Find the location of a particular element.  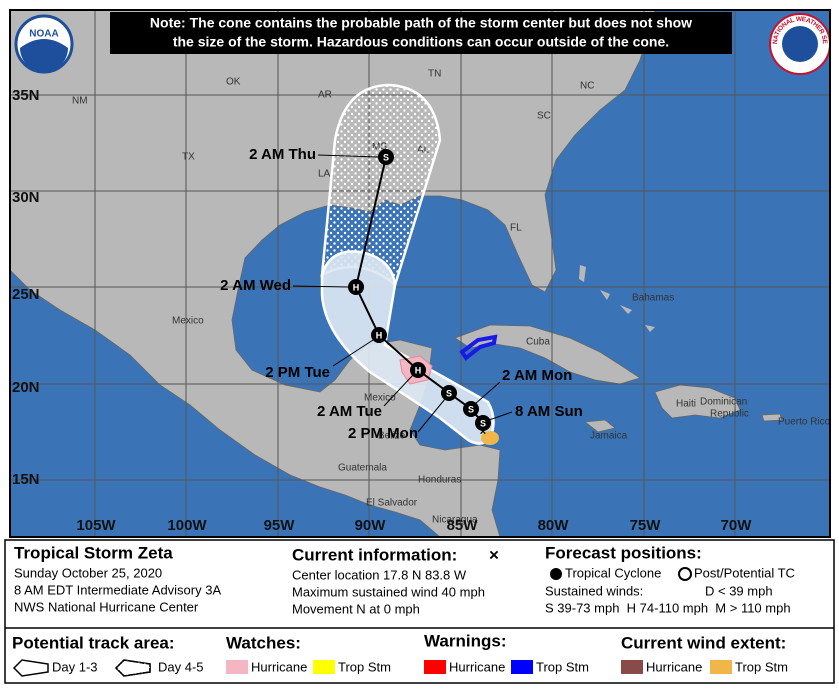

place-label: TX is located at coordinates (188, 157).